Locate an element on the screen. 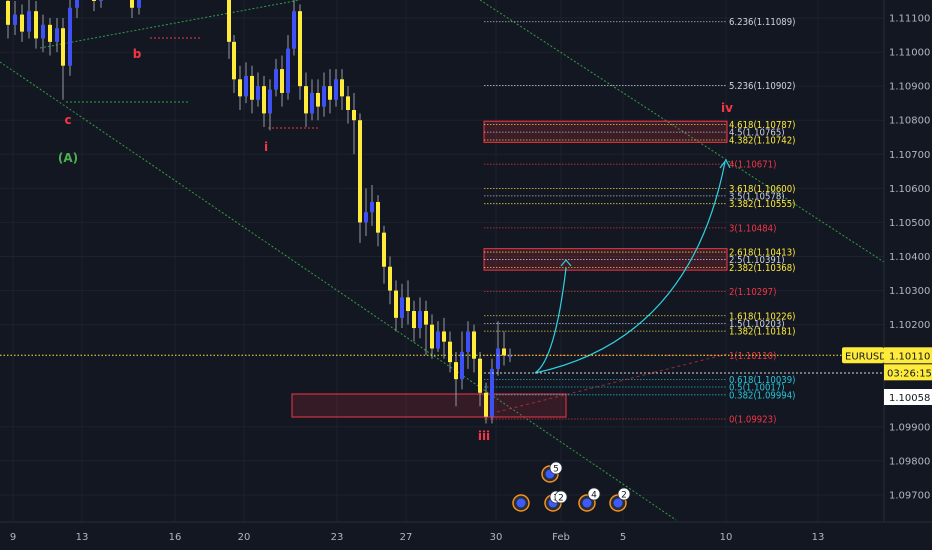 This screenshot has width=932, height=550. fib-label: 3.382(1.10555) is located at coordinates (762, 204).